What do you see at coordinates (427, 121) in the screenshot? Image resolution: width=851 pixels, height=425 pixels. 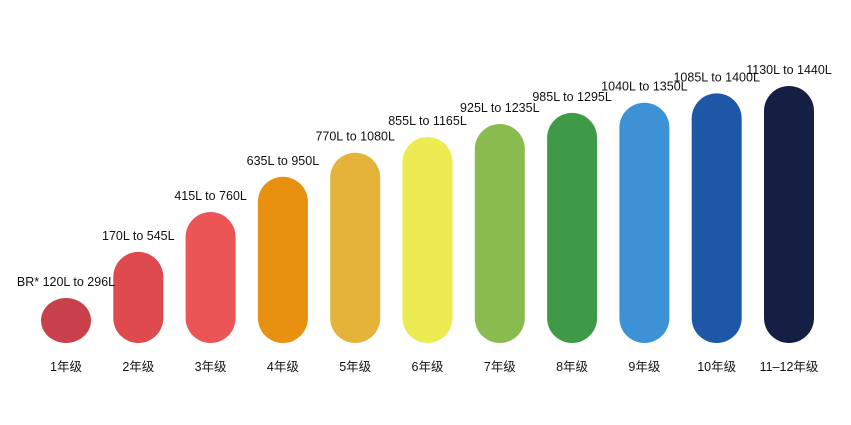 I see `range-label-6: 855L to 1165L` at bounding box center [427, 121].